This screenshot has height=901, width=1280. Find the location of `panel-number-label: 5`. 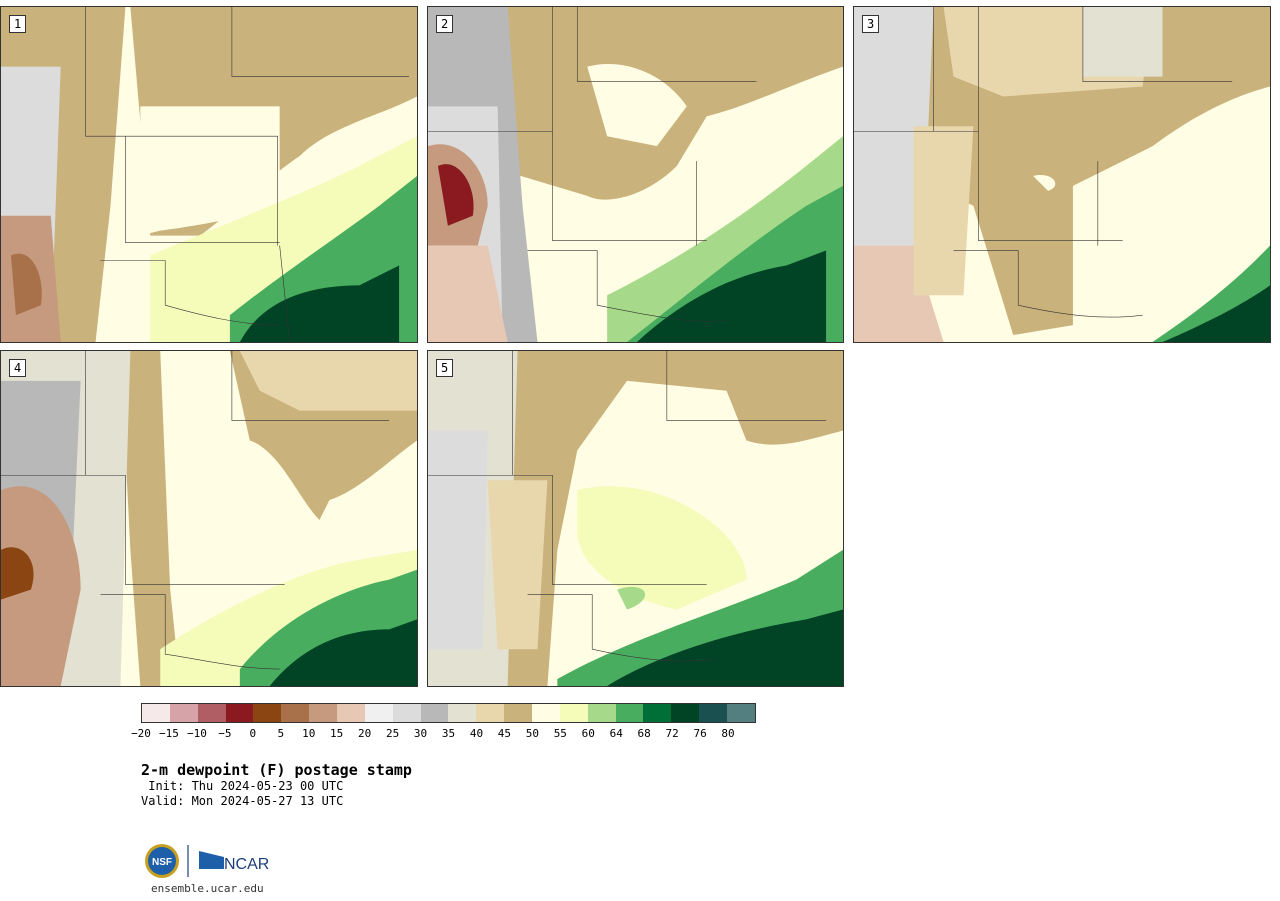

panel-number-label: 5 is located at coordinates (445, 368).